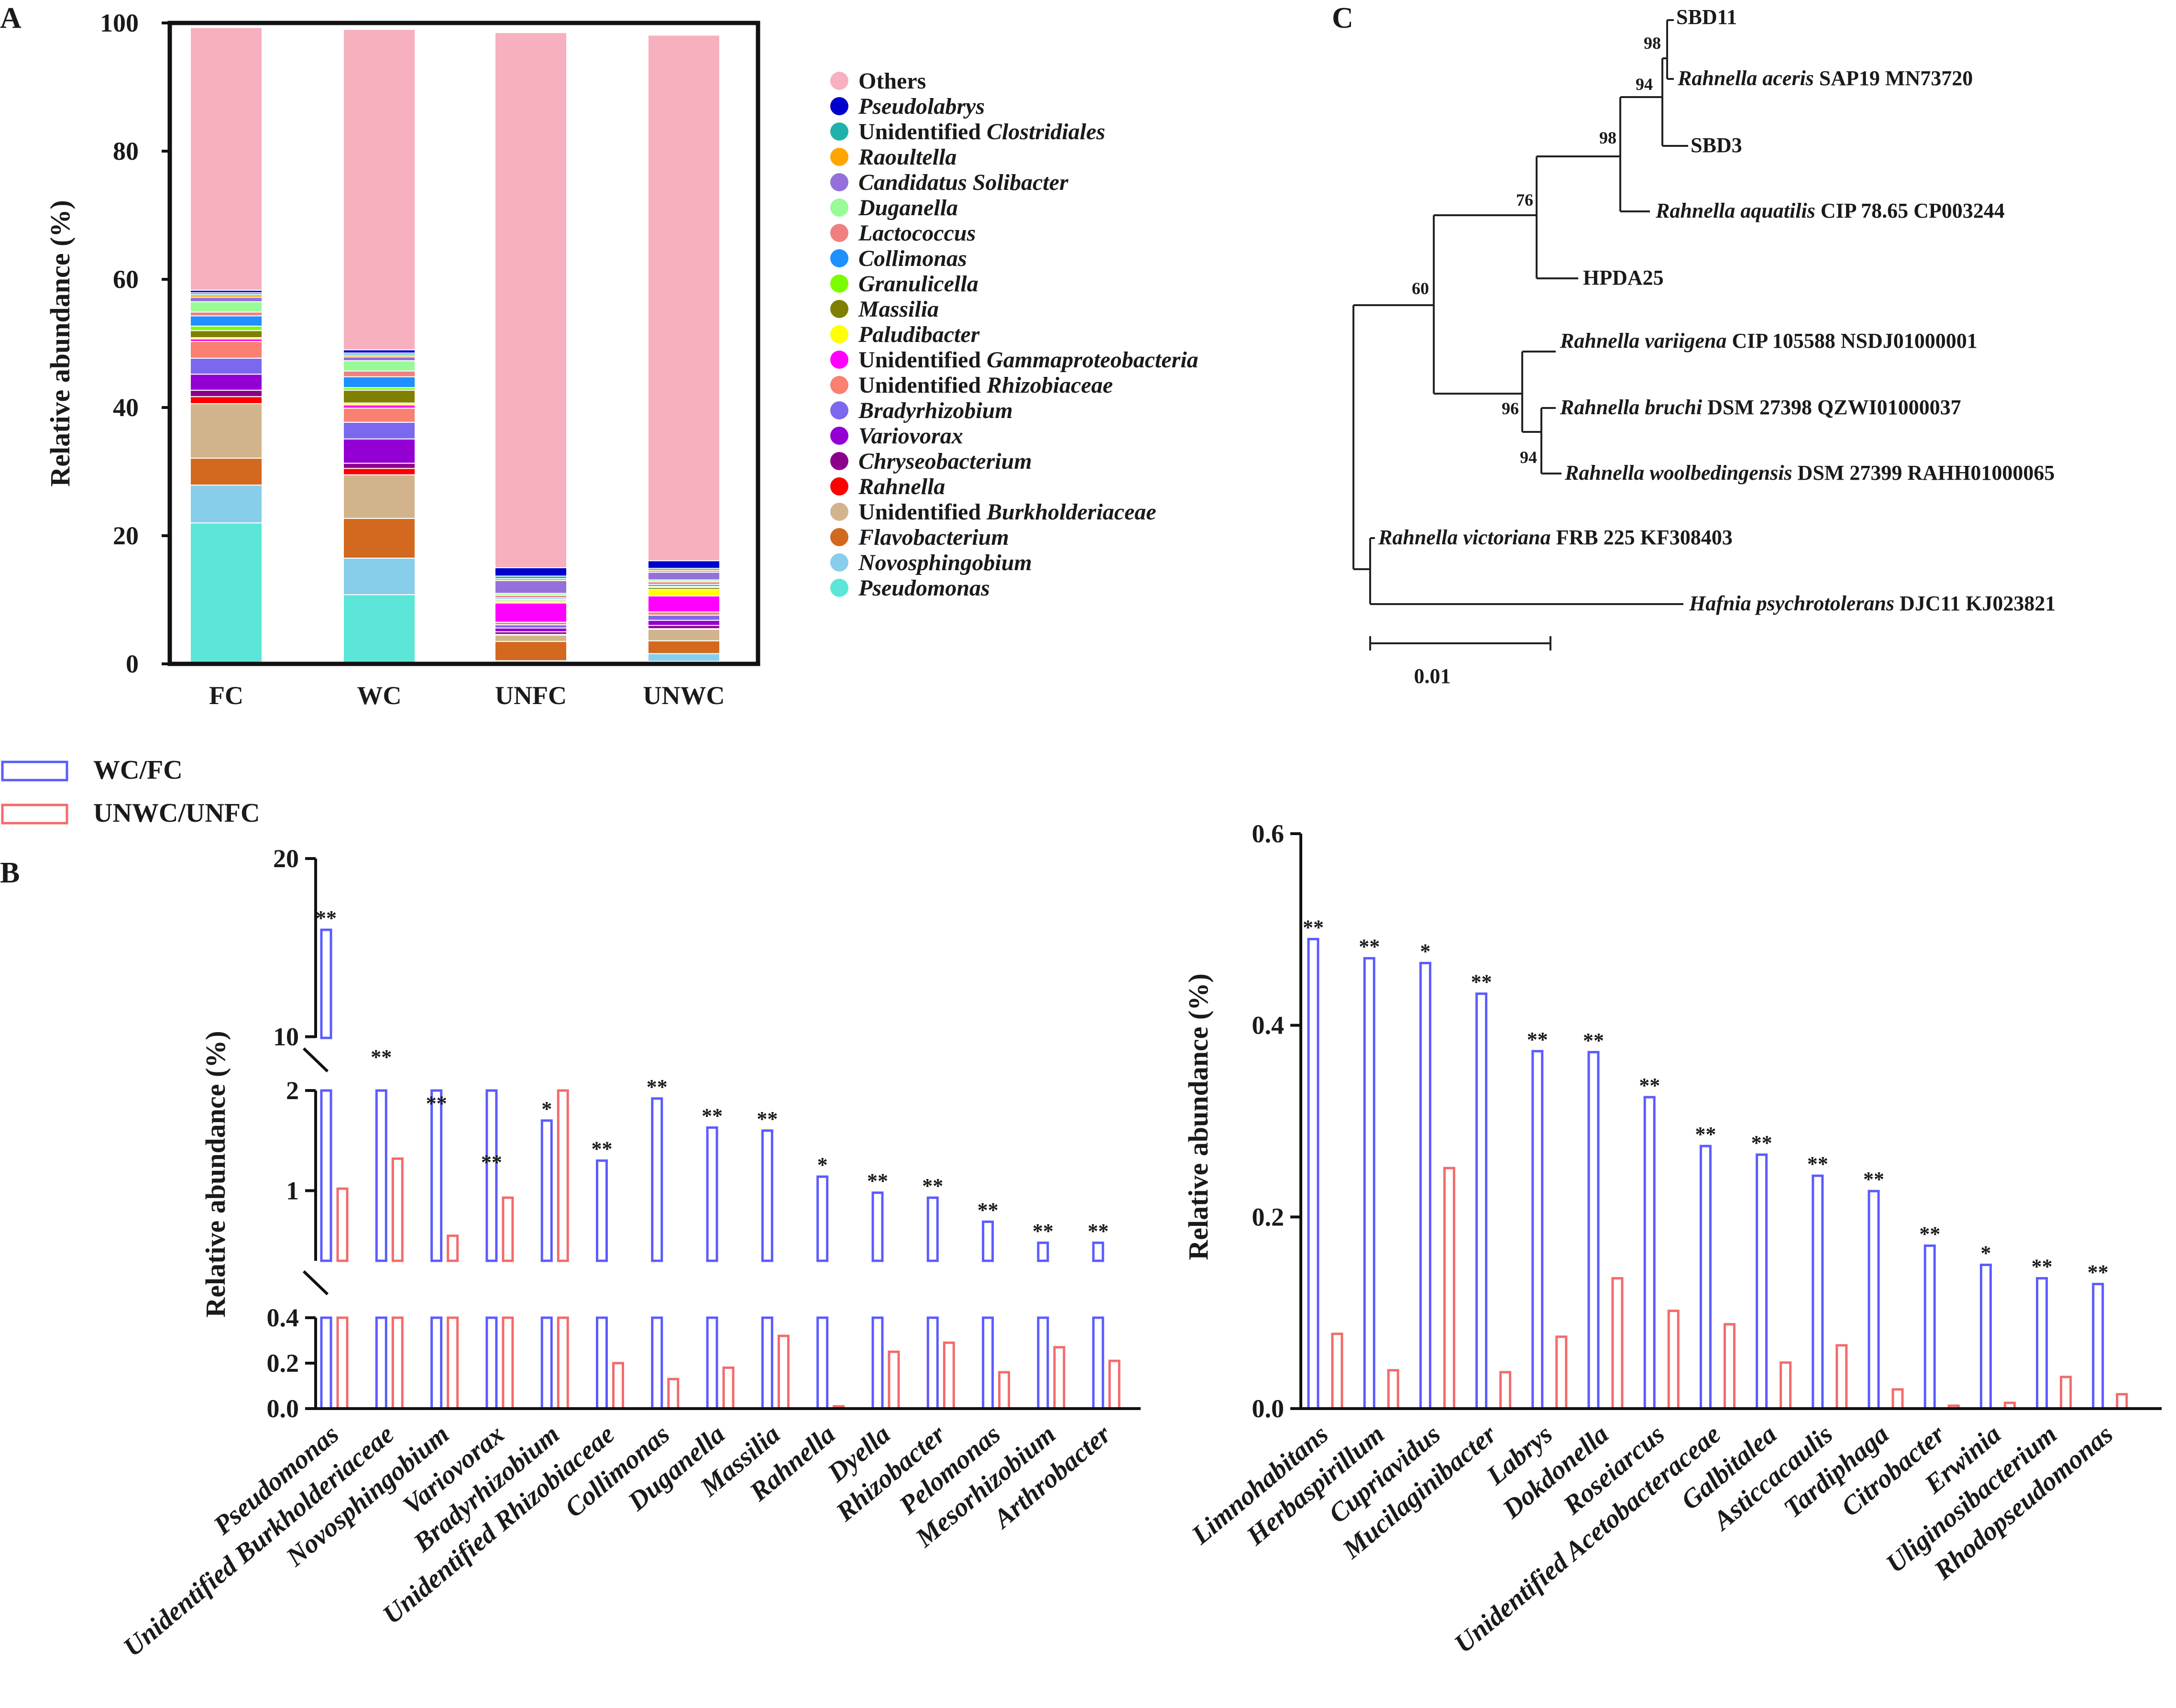  What do you see at coordinates (935, 410) in the screenshot?
I see `legend-label: Bradyrhizobium` at bounding box center [935, 410].